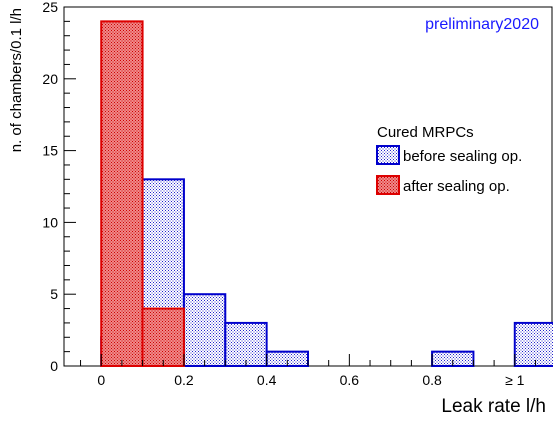  What do you see at coordinates (50, 7) in the screenshot?
I see `y-tick-label: 25` at bounding box center [50, 7].